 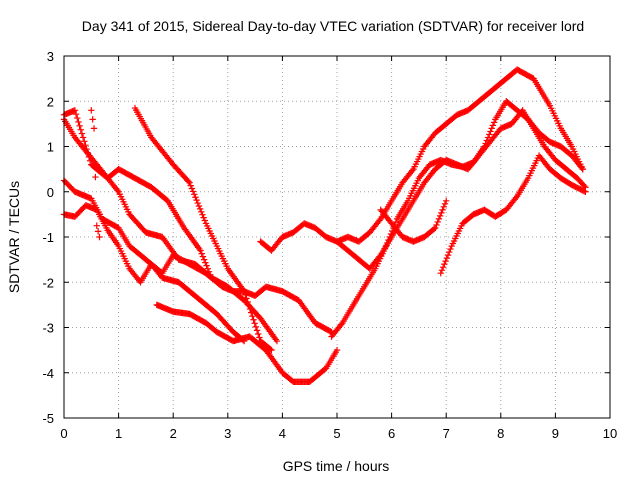 I want to click on x-tick-label: 3, so click(x=227, y=433).